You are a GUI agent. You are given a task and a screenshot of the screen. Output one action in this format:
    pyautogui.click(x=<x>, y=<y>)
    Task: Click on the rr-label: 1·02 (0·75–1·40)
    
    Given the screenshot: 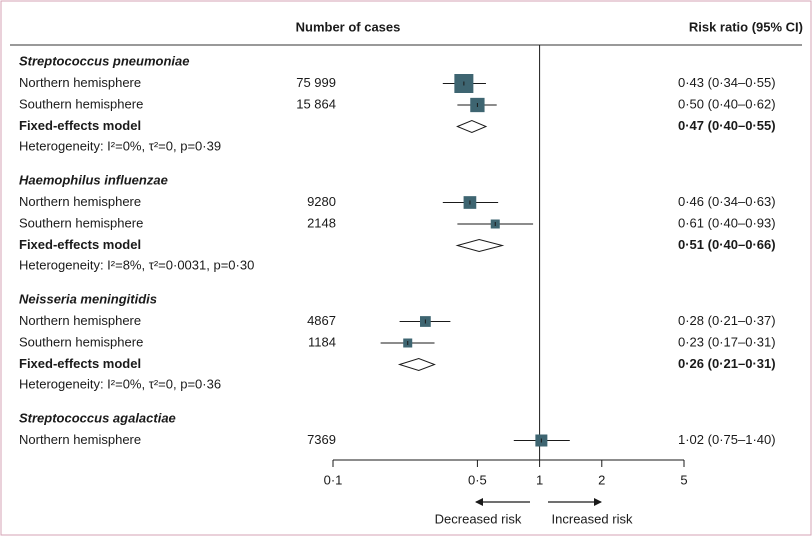 What is the action you would take?
    pyautogui.click(x=727, y=439)
    